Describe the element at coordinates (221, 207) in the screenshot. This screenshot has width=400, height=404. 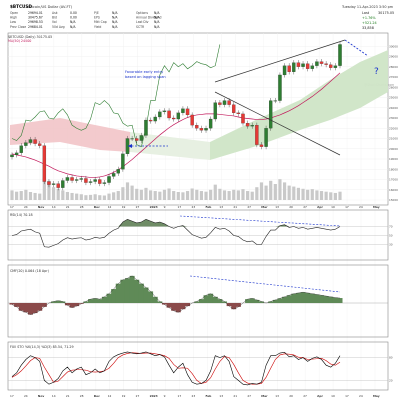
I see `date-tick-label: 13` at that location.